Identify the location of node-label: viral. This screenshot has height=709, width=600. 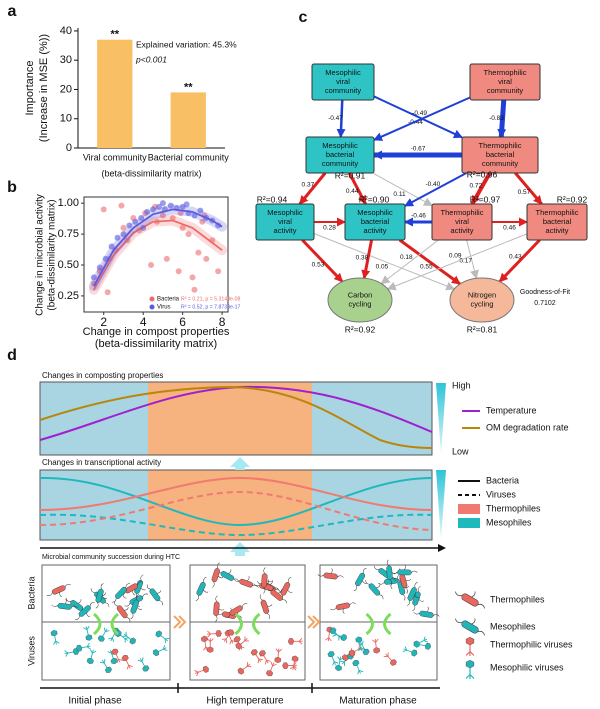
(462, 221).